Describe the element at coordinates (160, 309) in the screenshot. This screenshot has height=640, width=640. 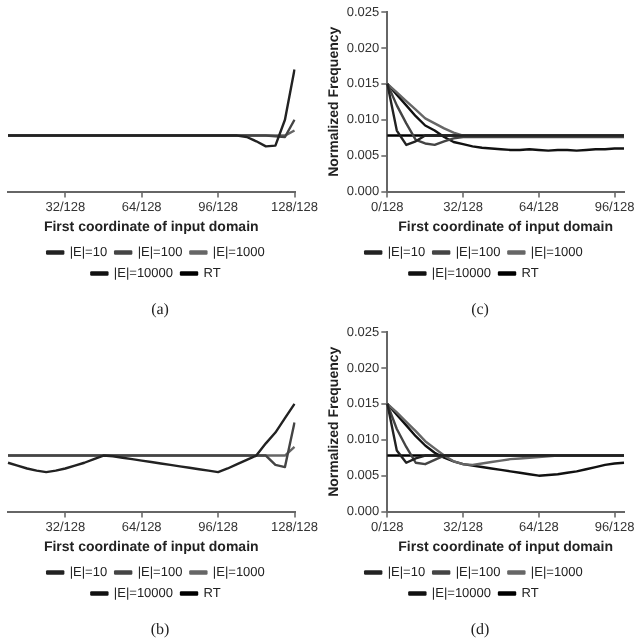
I see `text: (a)` at that location.